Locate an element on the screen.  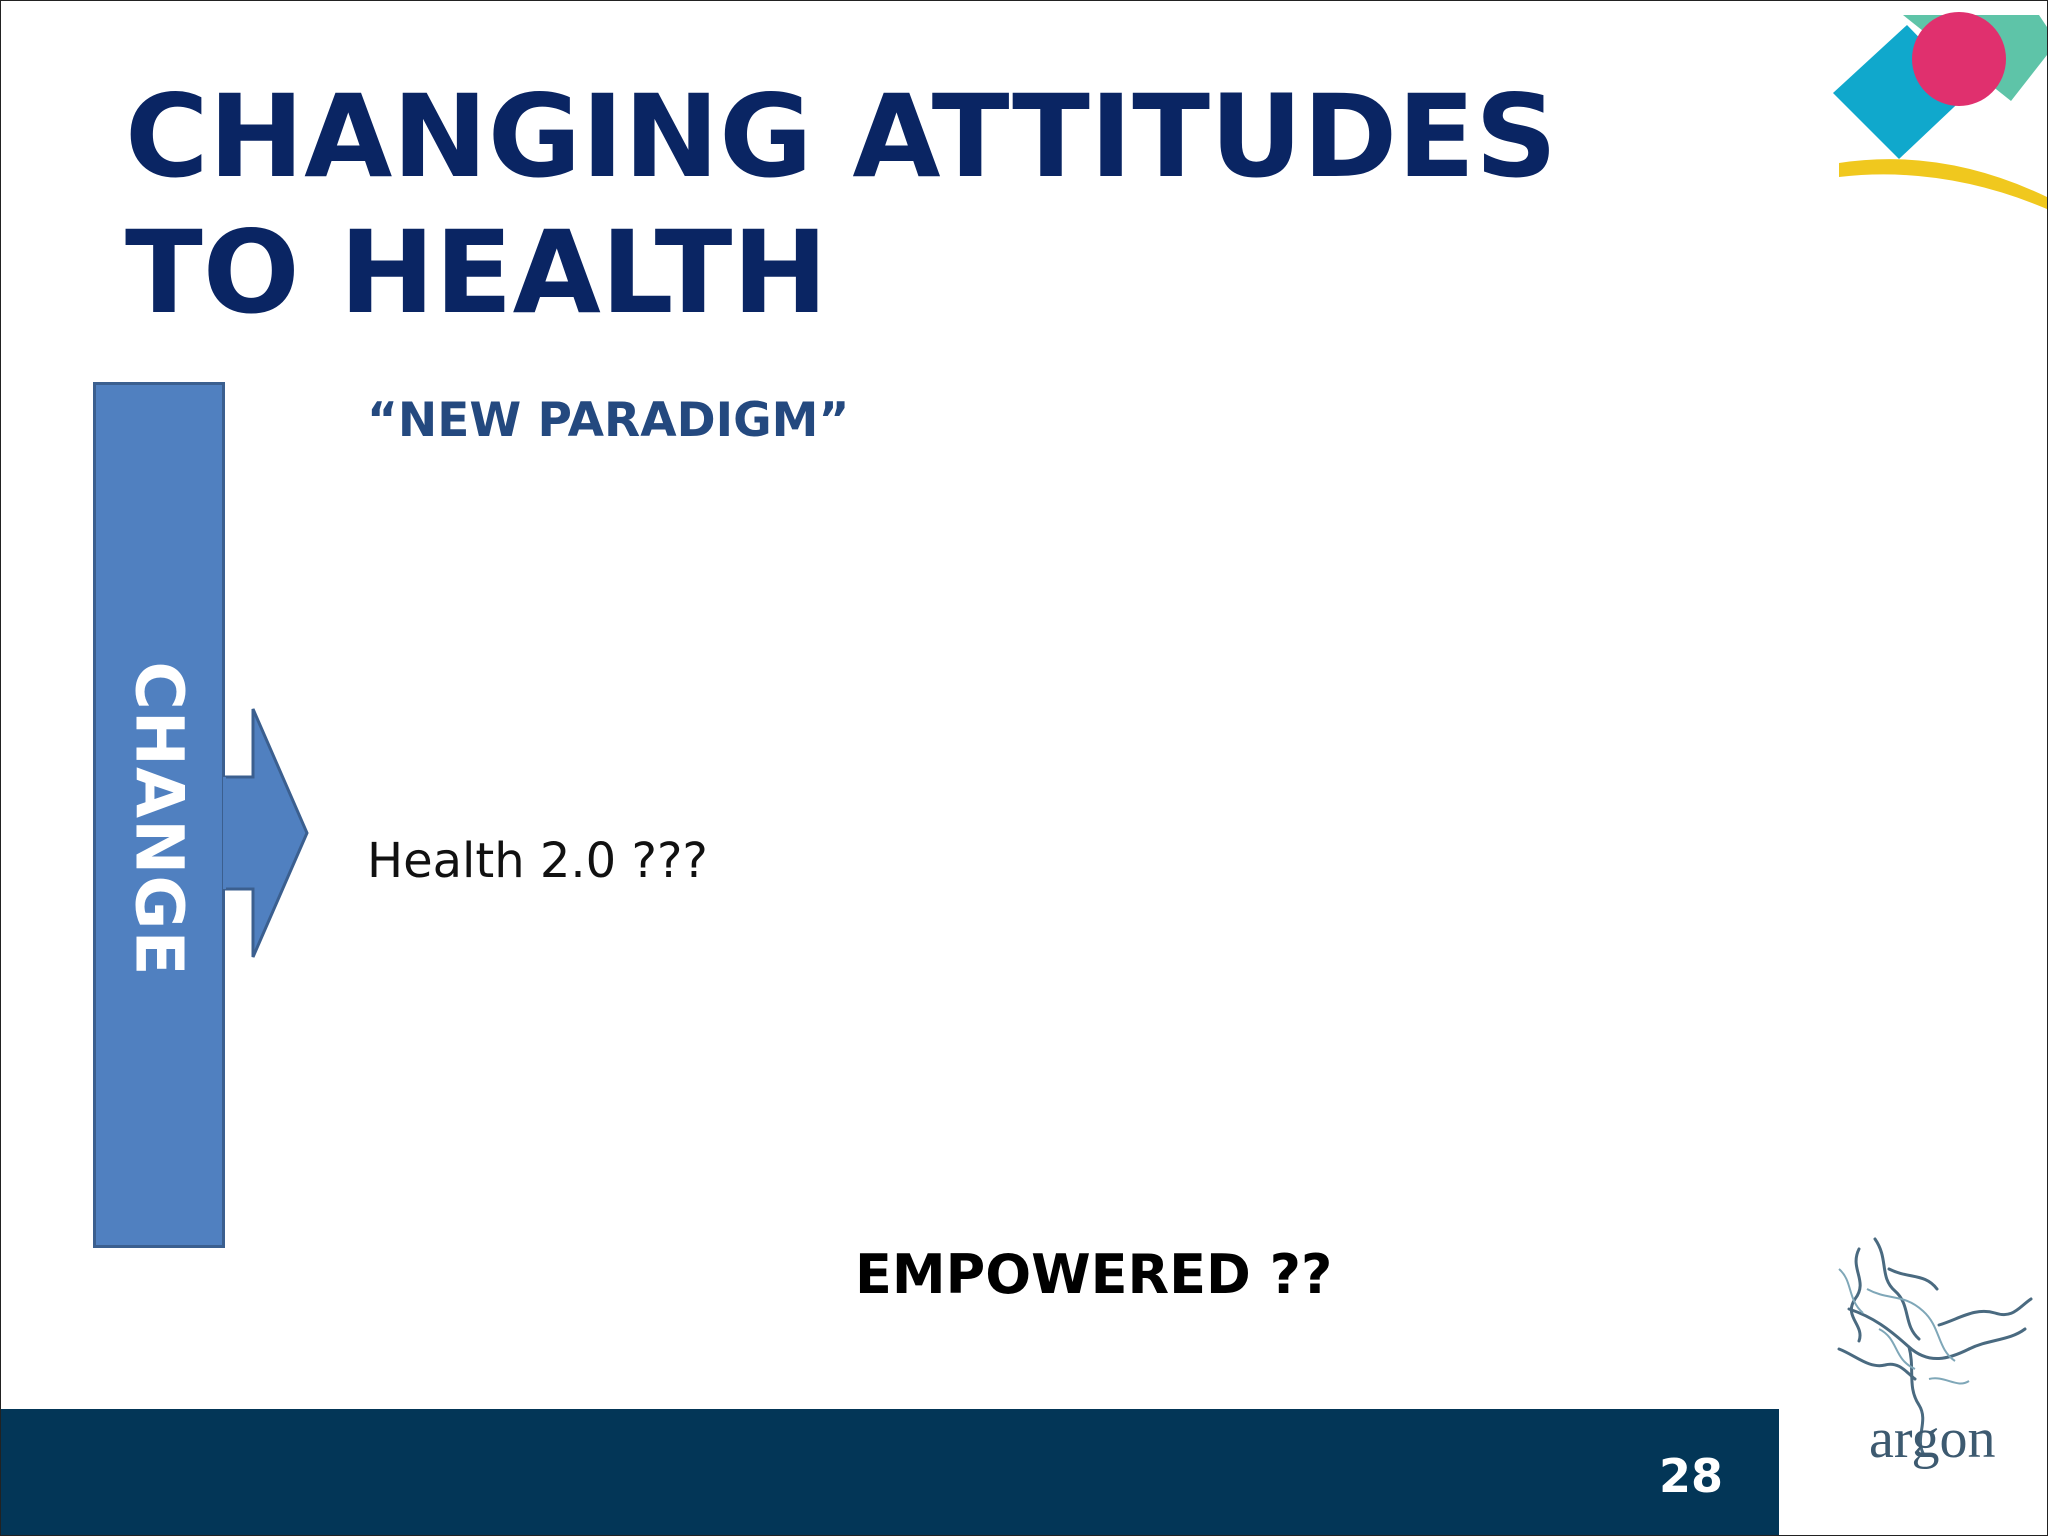
change-bar is located at coordinates (159, 815).